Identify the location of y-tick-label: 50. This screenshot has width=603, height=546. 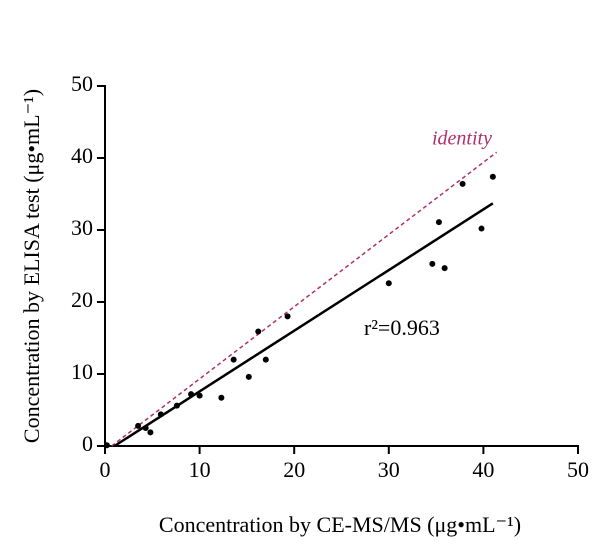
(82, 83).